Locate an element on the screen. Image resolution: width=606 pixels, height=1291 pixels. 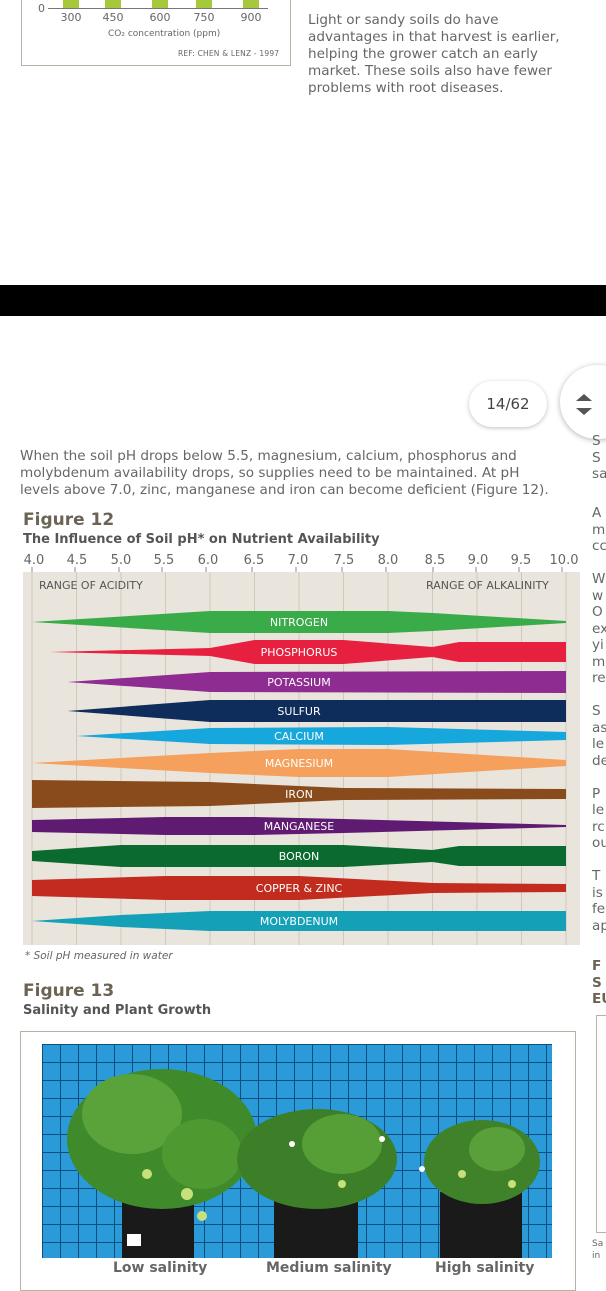
right-column-line: Sa is located at coordinates (598, 1244).